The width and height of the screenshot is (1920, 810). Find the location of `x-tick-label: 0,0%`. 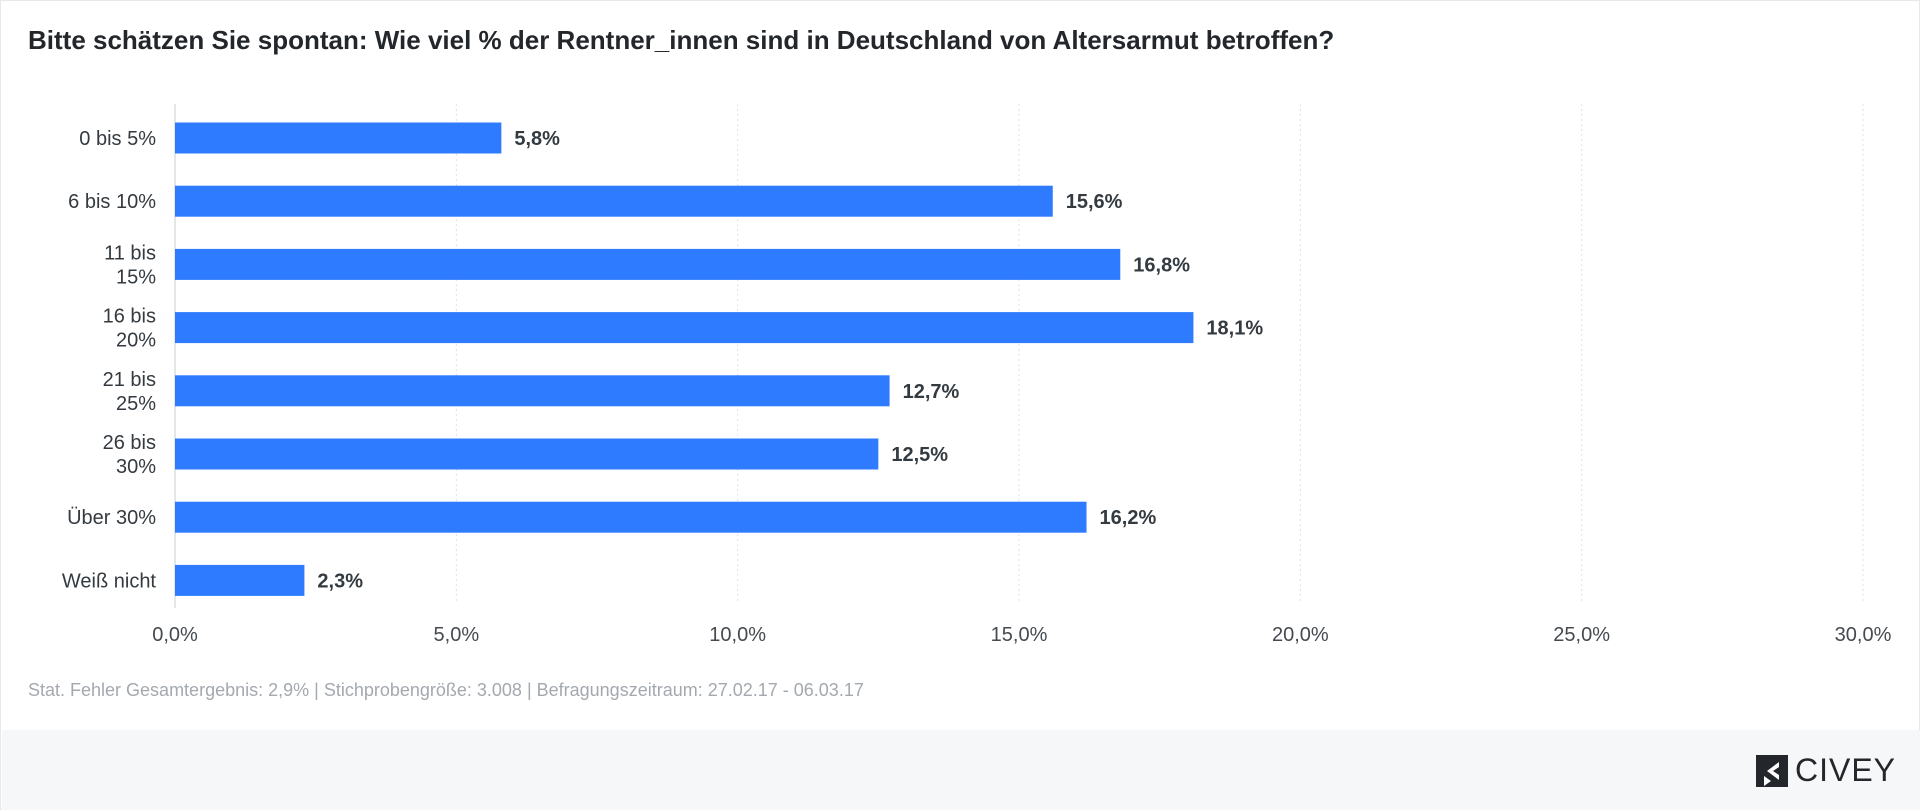

x-tick-label: 0,0% is located at coordinates (175, 635).